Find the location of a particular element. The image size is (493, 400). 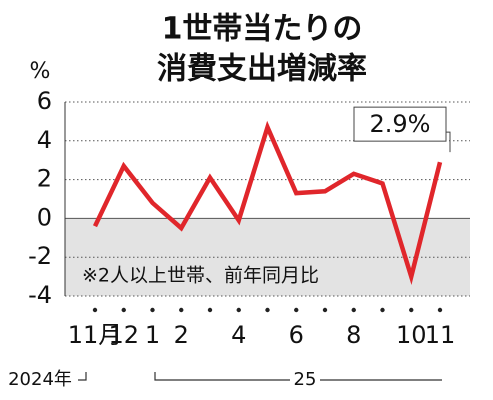

y-tick-label: 6 is located at coordinates (44, 101).